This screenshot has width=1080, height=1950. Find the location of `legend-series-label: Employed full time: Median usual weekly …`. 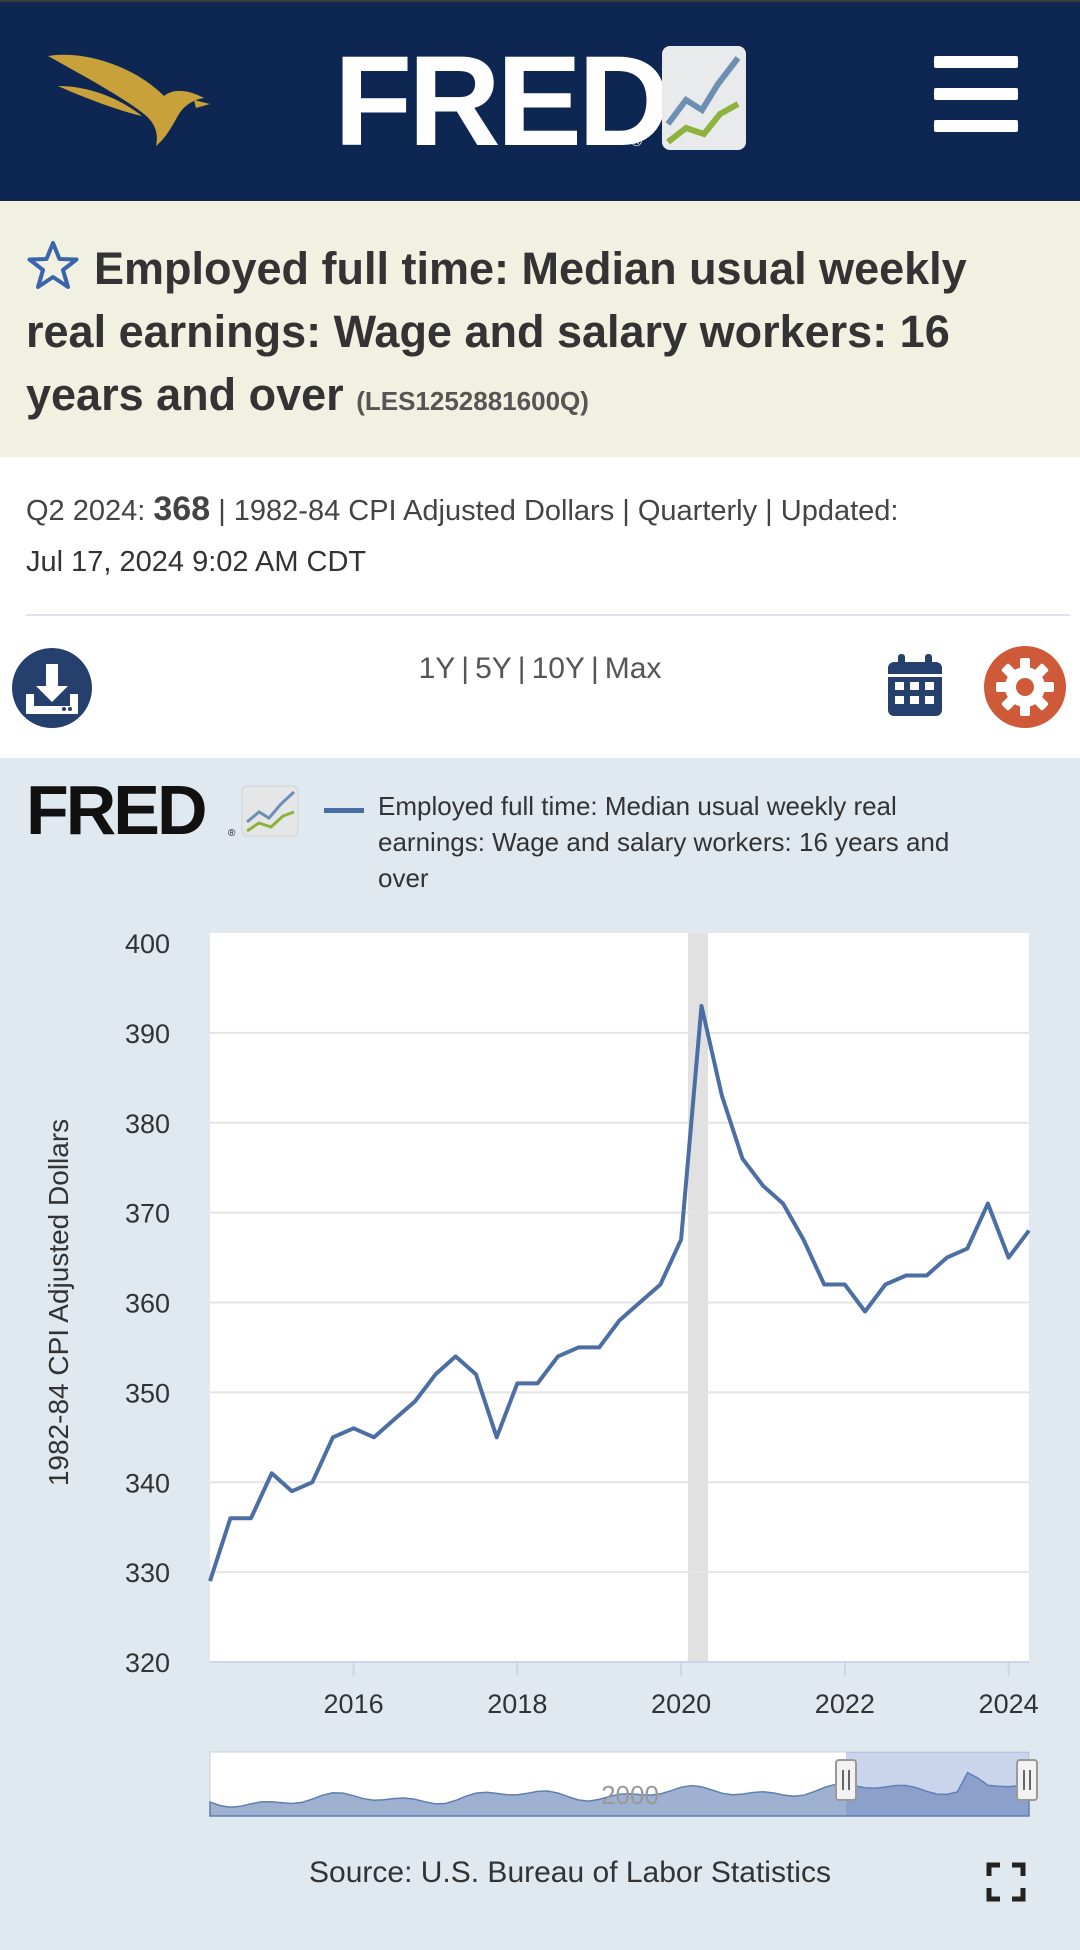

legend-series-label: Employed full time: Median usual weekly … is located at coordinates (664, 842).